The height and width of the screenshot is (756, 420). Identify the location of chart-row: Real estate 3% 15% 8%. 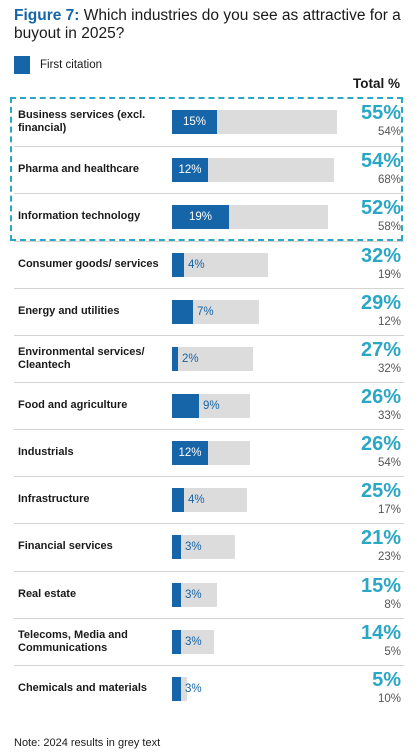
(210, 594).